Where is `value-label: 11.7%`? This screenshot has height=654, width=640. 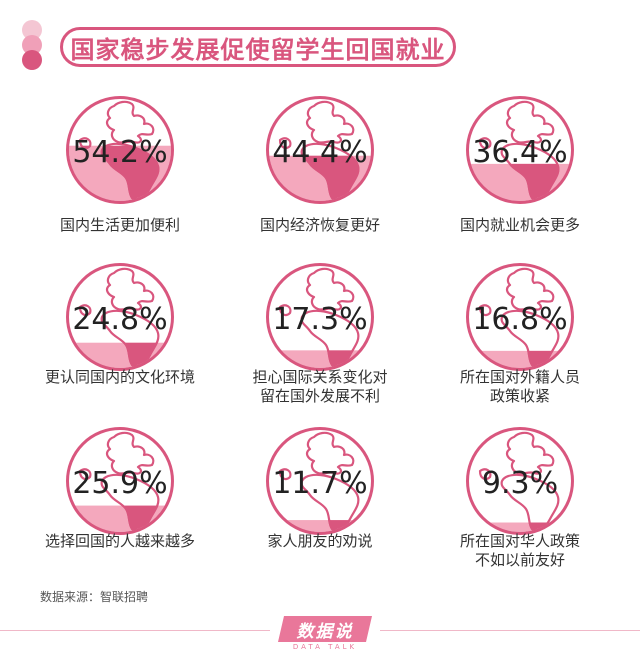
value-label: 11.7% is located at coordinates (319, 483).